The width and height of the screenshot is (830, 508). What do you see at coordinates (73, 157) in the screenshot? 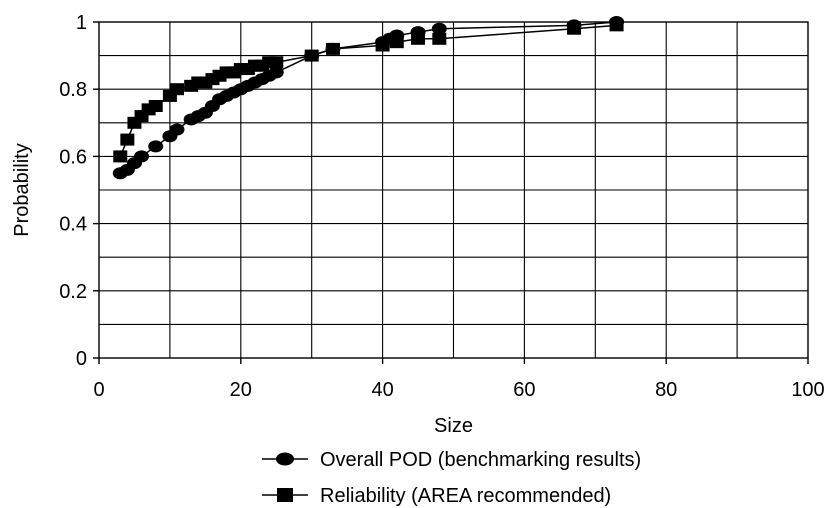
I see `y-tick-label: 0.6` at bounding box center [73, 157].